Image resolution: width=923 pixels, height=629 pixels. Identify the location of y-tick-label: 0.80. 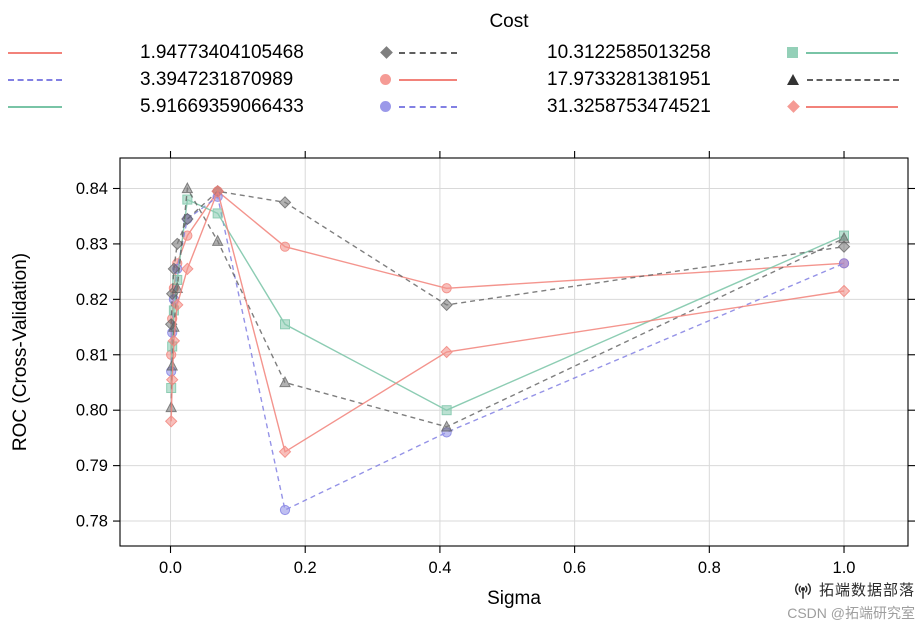
(92, 411).